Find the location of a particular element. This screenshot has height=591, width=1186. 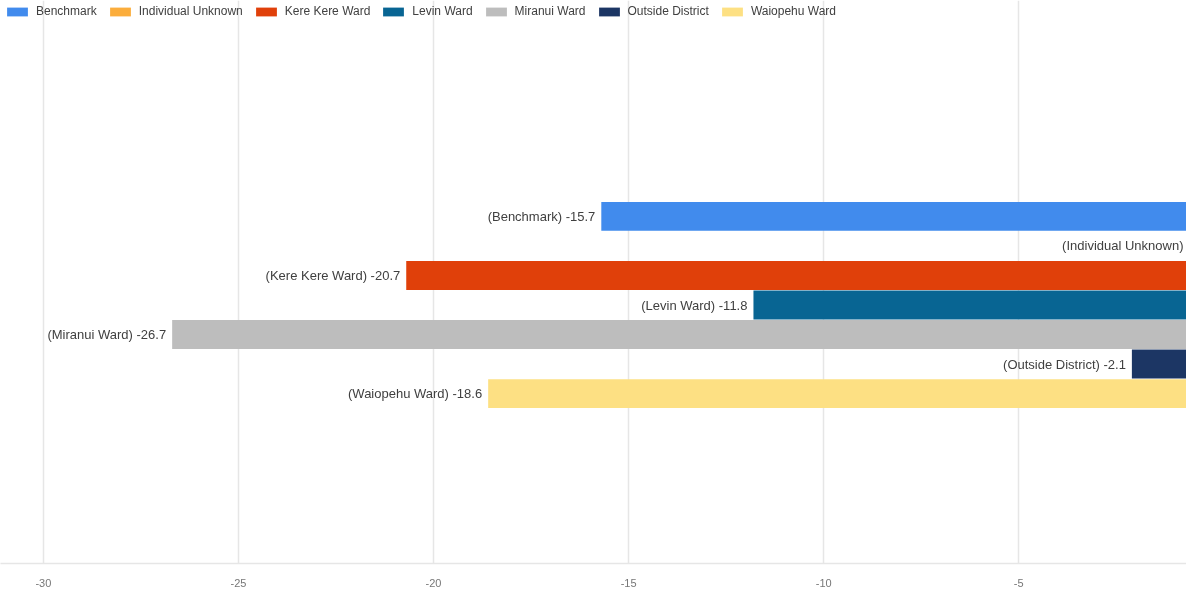

data-label: (Levin Ward) -11.8 is located at coordinates (694, 305).